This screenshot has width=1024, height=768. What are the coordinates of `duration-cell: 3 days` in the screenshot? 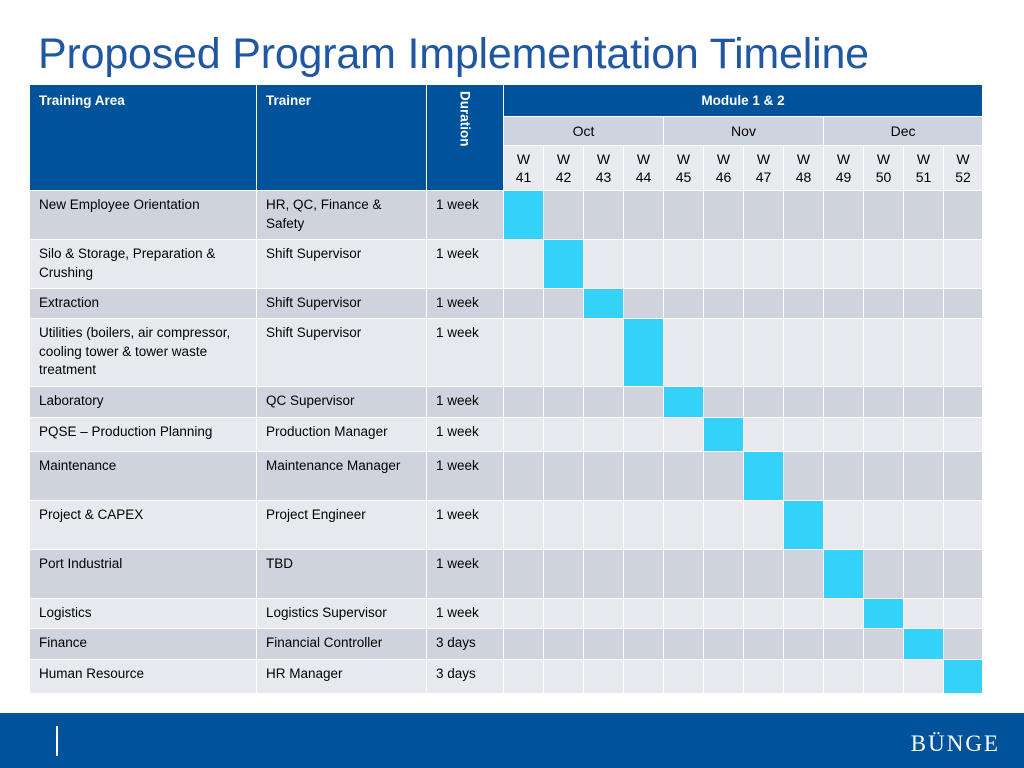 It's located at (465, 644).